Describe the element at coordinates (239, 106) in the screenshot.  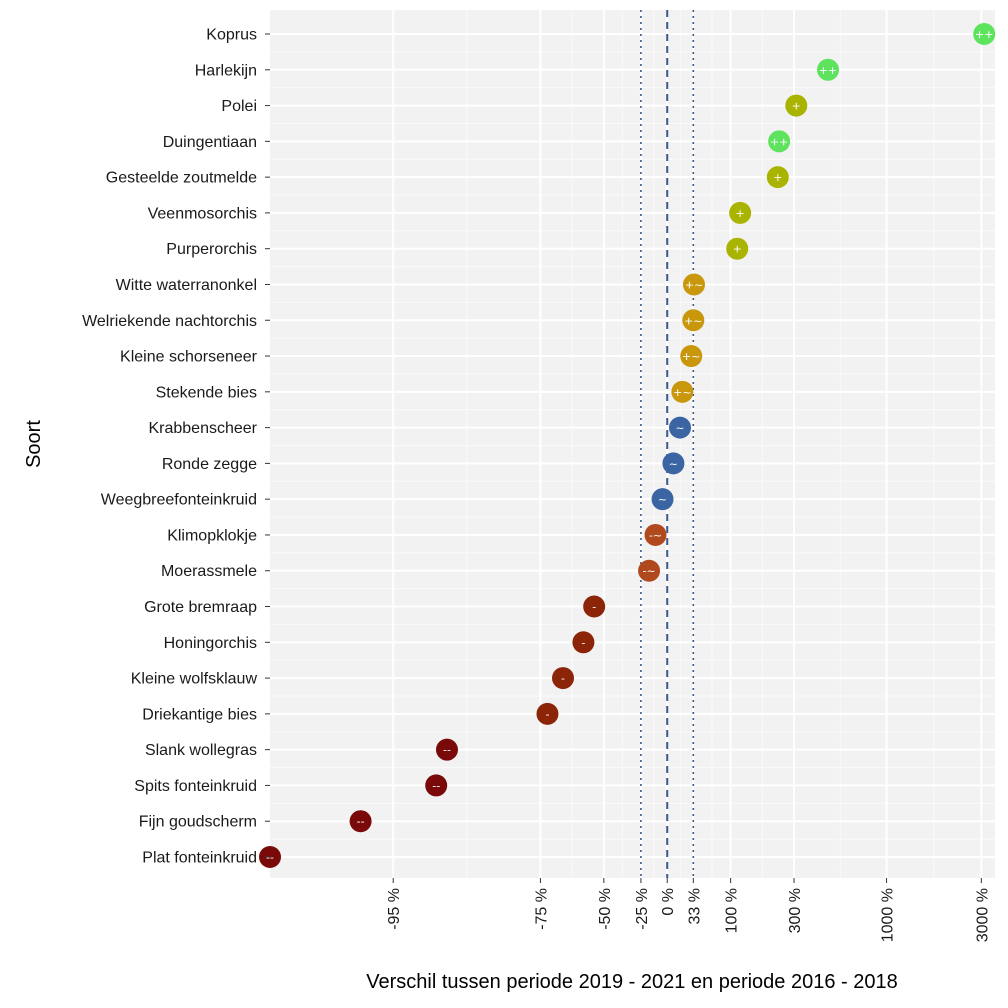
I see `y-tick-label: Polei` at that location.